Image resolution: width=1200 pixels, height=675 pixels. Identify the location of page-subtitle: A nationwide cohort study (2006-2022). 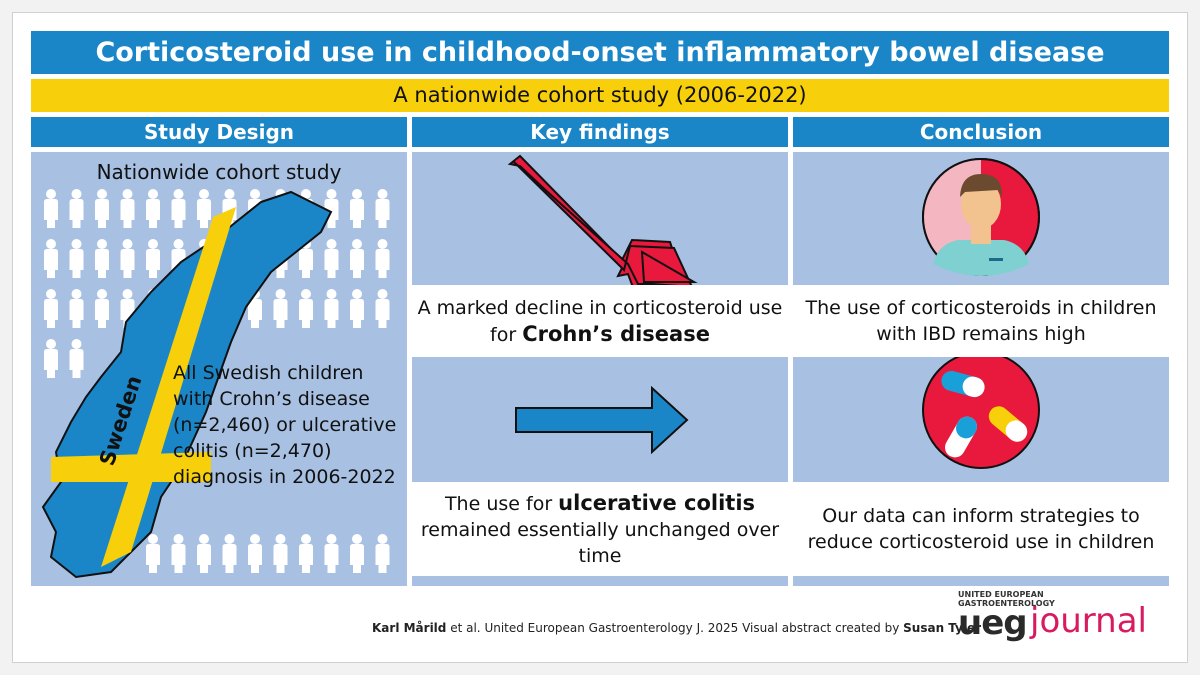
(600, 95).